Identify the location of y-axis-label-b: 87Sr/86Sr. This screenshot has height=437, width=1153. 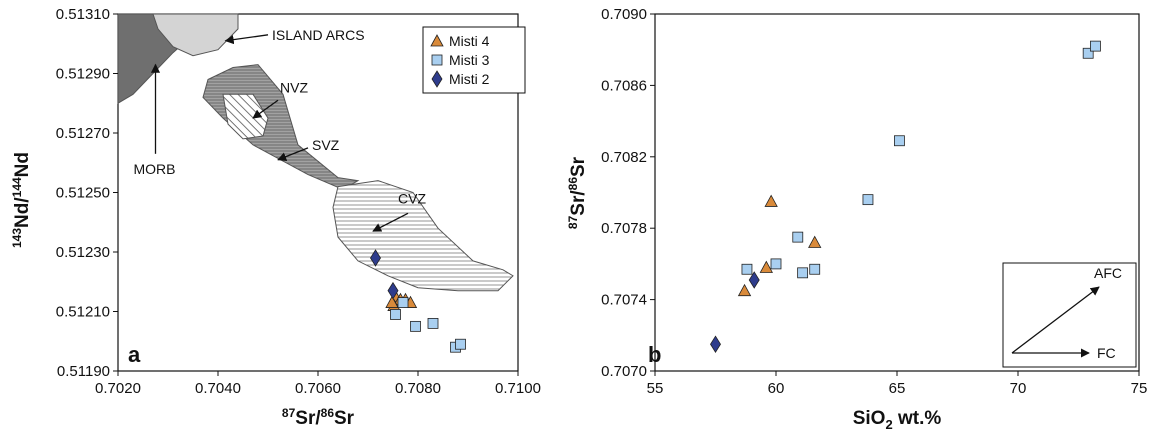
(577, 192).